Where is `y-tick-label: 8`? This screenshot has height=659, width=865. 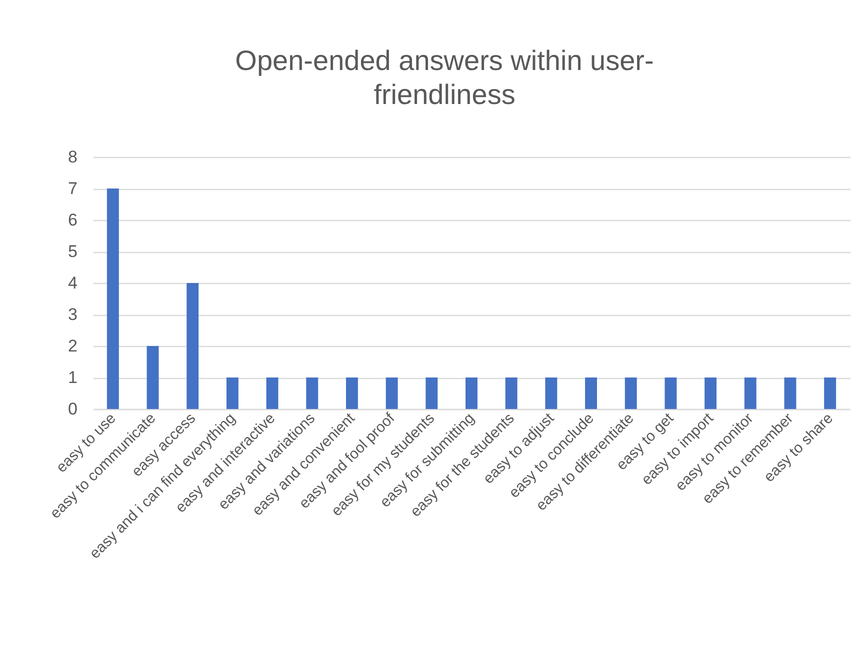 y-tick-label: 8 is located at coordinates (73, 157).